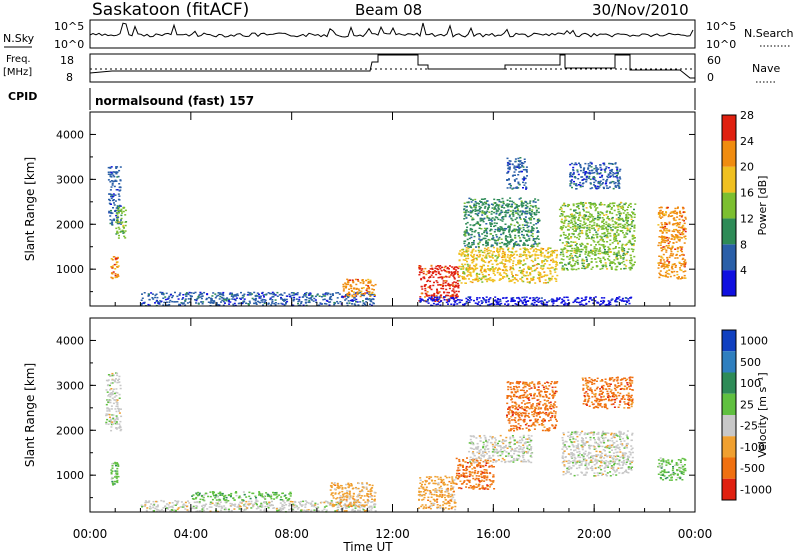 Image resolution: width=800 pixels, height=554 pixels. What do you see at coordinates (70, 269) in the screenshot?
I see `y-tick-label: 1000` at bounding box center [70, 269].